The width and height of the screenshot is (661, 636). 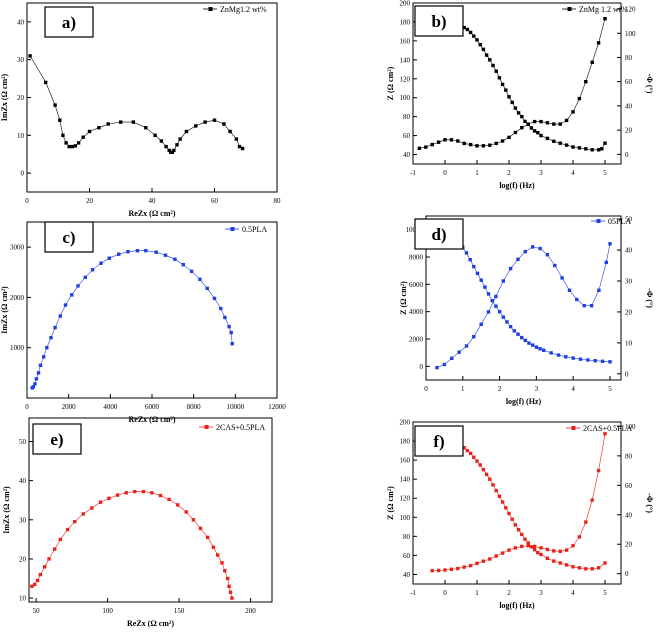 I want to click on x-tick-label-b: -1, so click(x=413, y=173).